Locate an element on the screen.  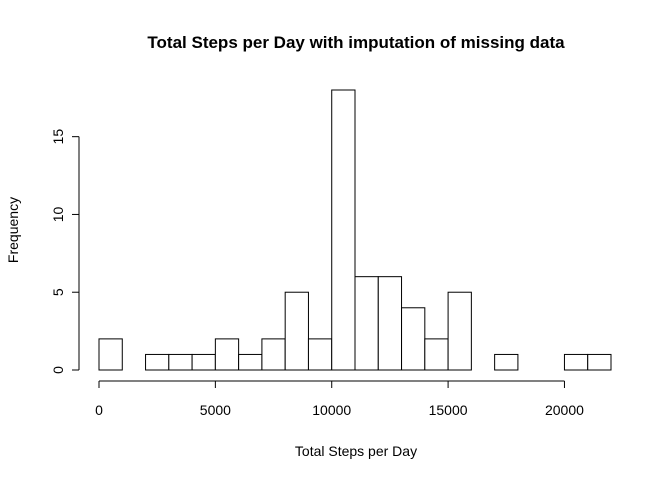
y-tick-label: 10 is located at coordinates (58, 214).